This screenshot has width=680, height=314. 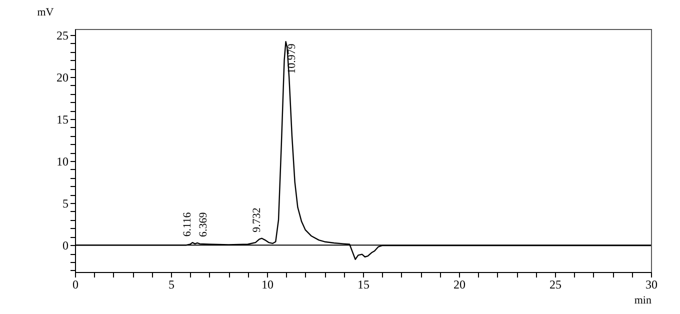 I want to click on annotation: 10.979, so click(x=292, y=58).